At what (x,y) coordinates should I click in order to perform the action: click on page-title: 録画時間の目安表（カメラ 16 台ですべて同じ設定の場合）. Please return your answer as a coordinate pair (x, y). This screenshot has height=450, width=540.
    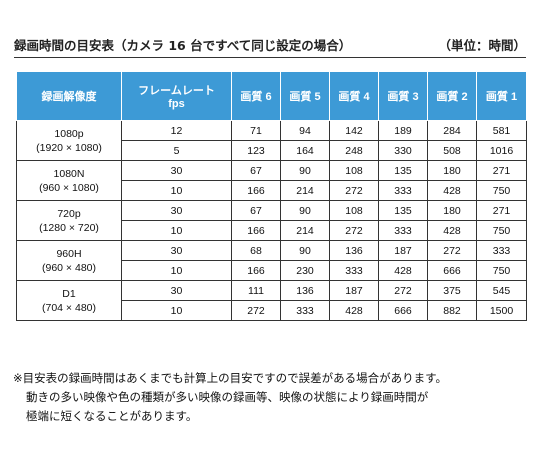
    Looking at the image, I should click on (183, 45).